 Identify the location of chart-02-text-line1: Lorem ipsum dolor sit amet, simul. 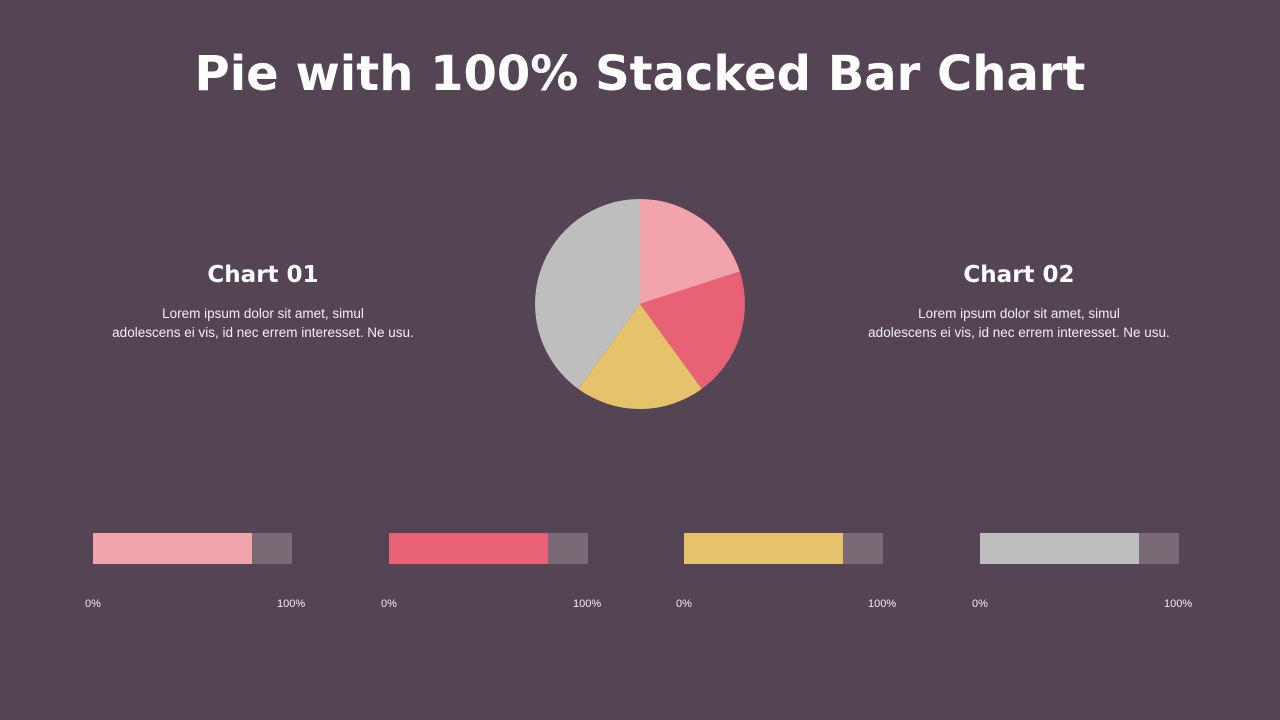
(1019, 313).